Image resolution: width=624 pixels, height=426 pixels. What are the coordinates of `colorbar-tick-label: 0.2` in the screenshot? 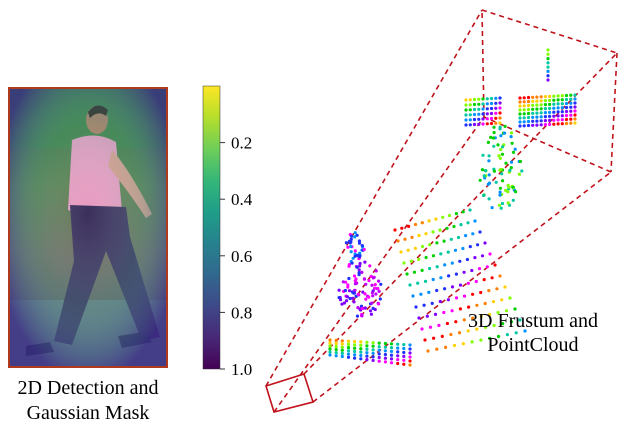 It's located at (241, 143).